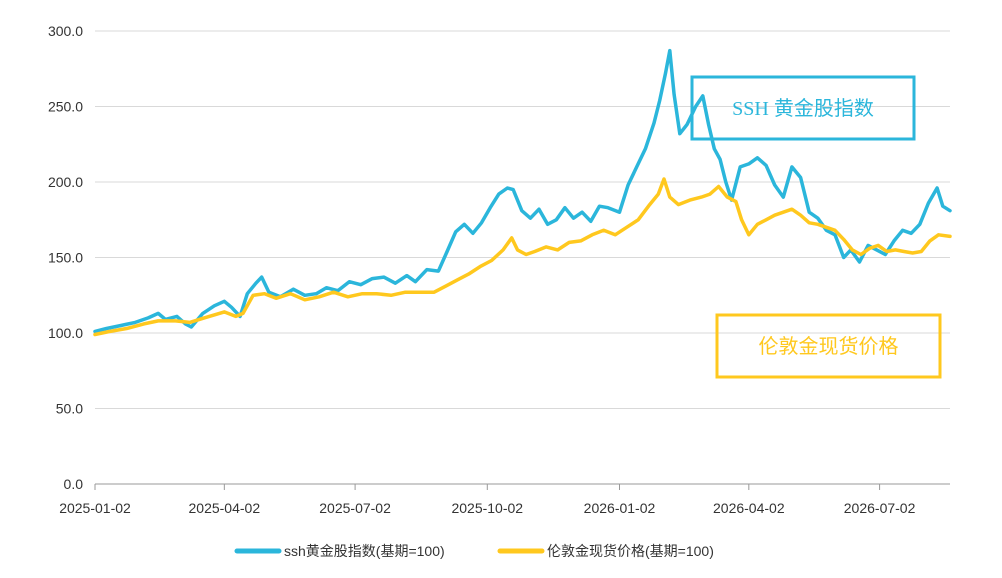  What do you see at coordinates (474, 551) in the screenshot?
I see `legend: ssh黄金股指数(基期=100) 伦敦金现货价格(基期=100)` at bounding box center [474, 551].